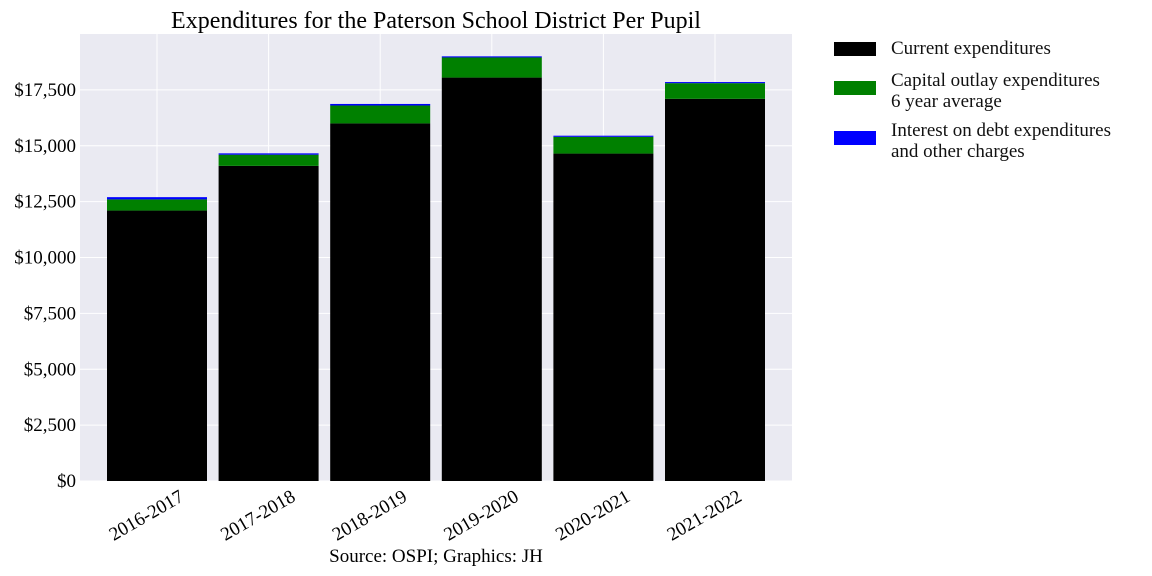 The height and width of the screenshot is (576, 1152). What do you see at coordinates (482, 515) in the screenshot?
I see `x-tick-label: 2019-2020` at bounding box center [482, 515].